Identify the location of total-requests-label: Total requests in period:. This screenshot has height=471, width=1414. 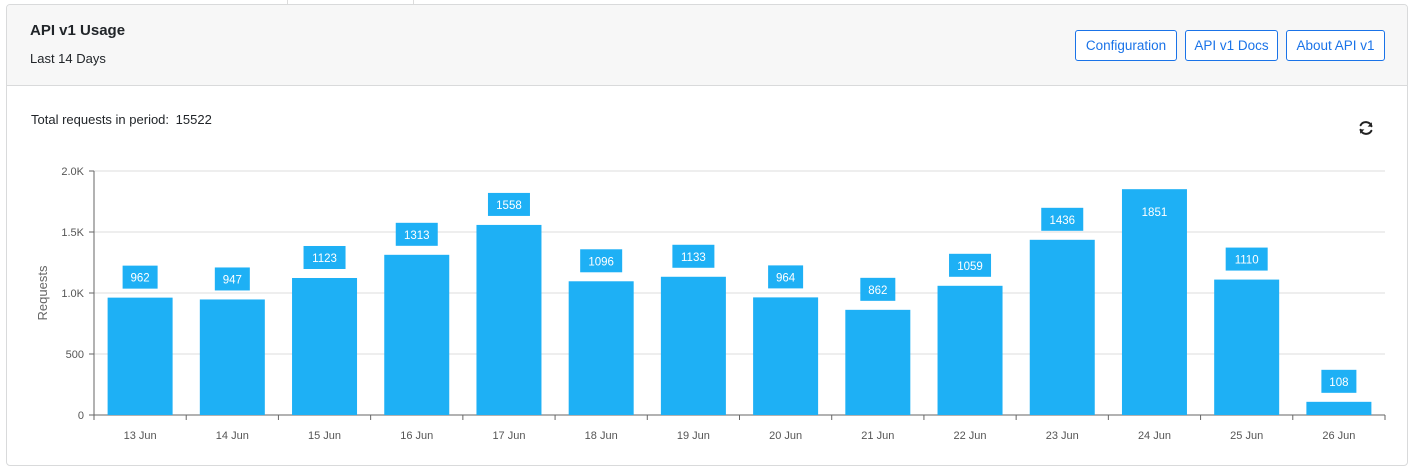
(100, 119).